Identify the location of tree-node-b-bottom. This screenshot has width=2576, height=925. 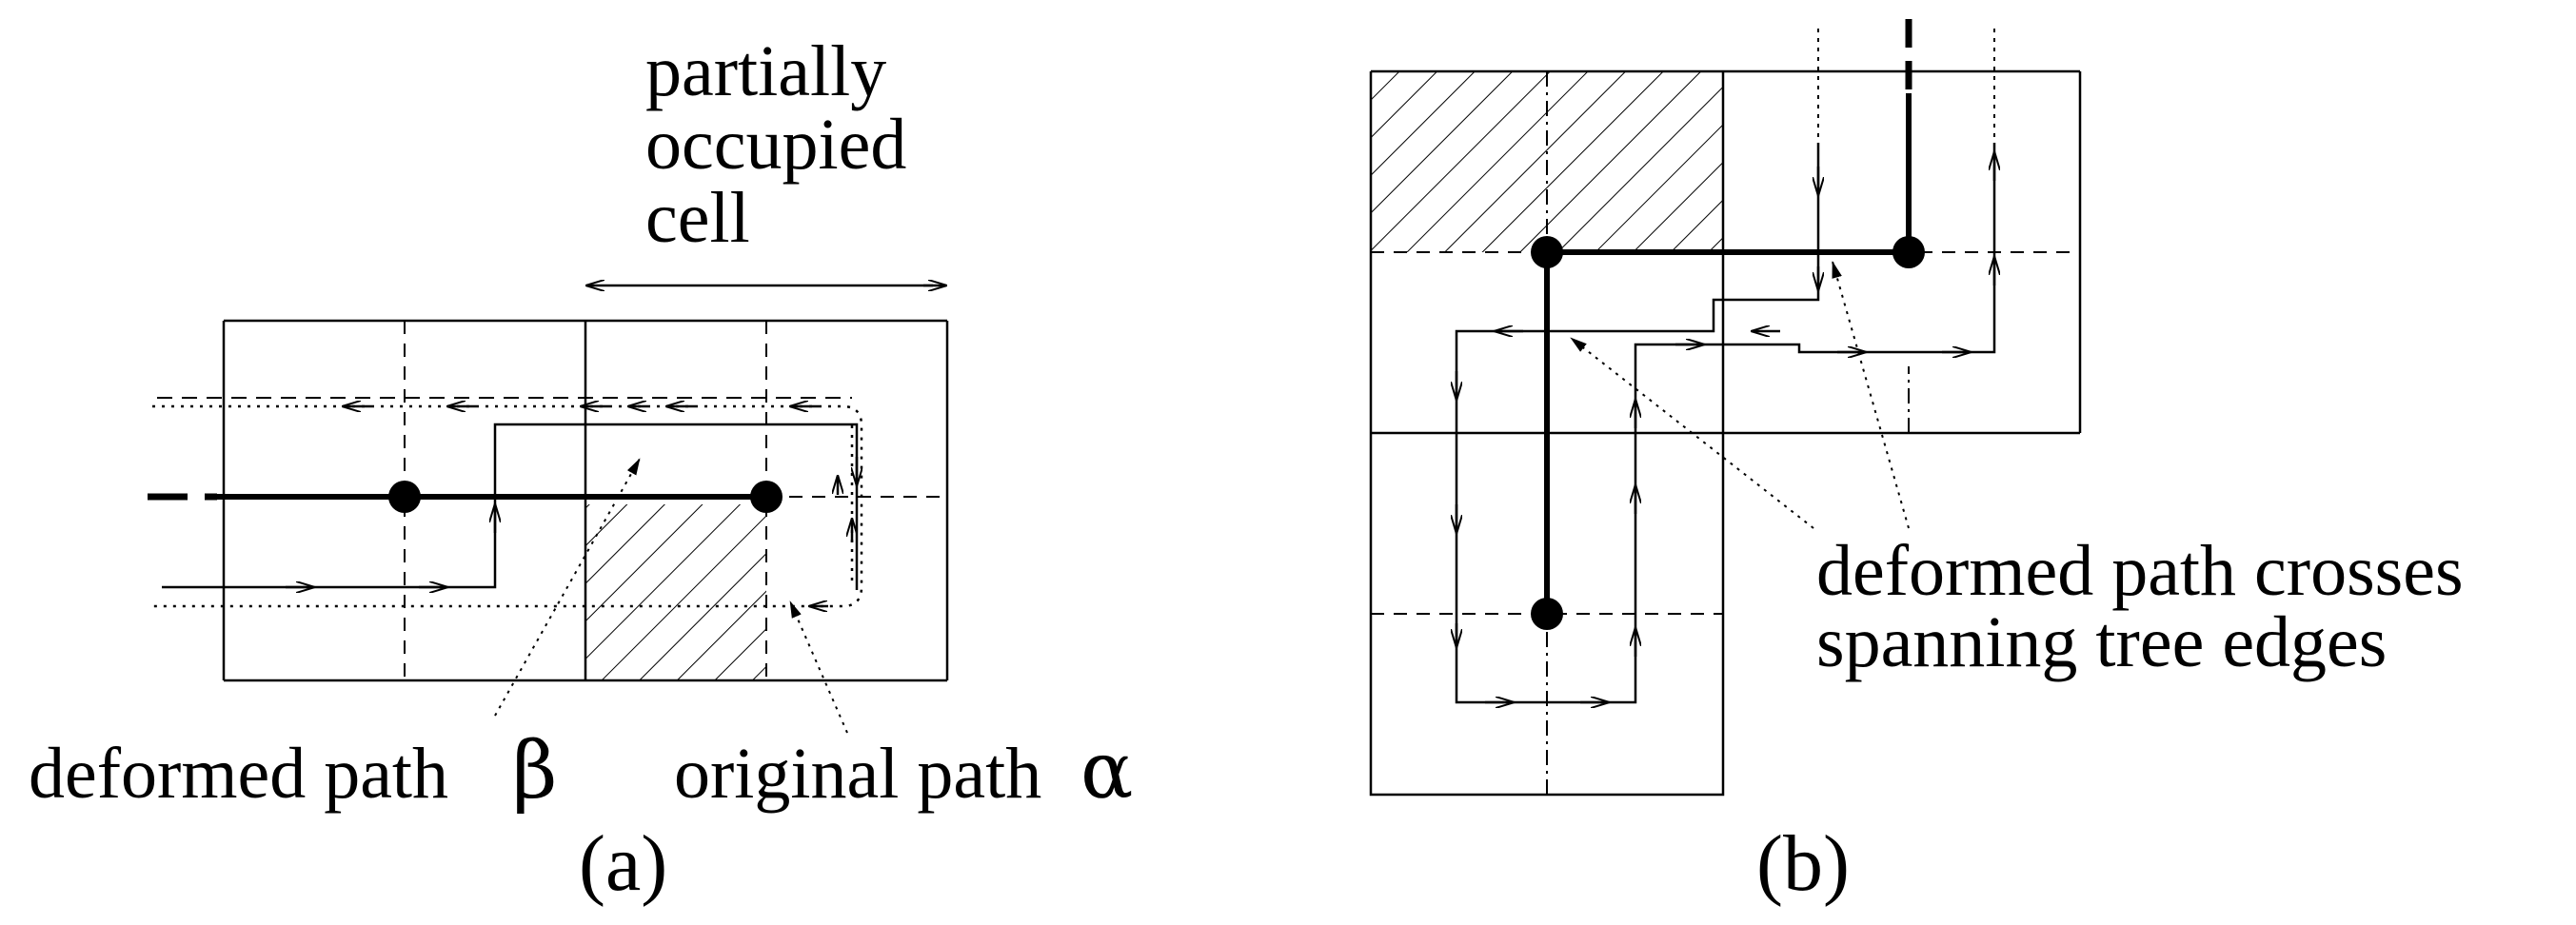
(1547, 614).